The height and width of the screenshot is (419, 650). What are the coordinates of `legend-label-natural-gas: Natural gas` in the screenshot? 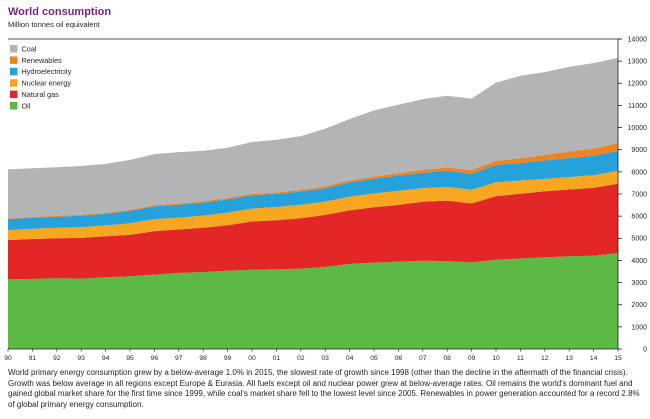 It's located at (41, 94).